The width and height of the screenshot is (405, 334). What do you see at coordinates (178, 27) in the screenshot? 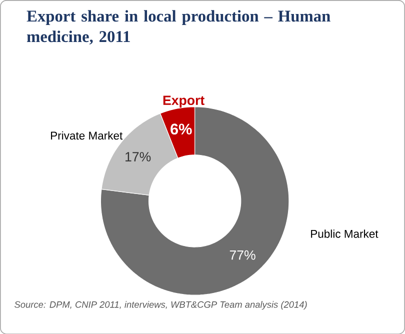
I see `chart-title: Export share in local production – Human medicine, 2011` at bounding box center [178, 27].